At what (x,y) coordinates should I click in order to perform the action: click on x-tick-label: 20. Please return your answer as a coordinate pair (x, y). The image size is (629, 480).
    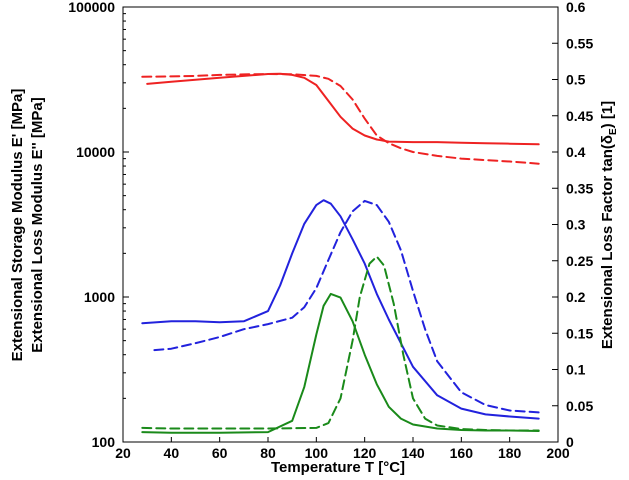
    Looking at the image, I should click on (123, 453).